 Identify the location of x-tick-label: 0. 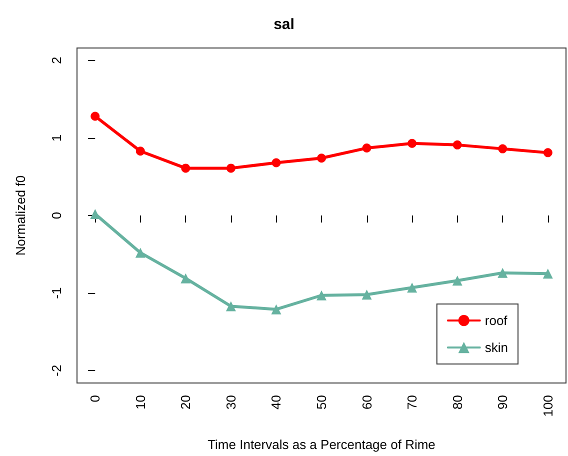
(95, 398).